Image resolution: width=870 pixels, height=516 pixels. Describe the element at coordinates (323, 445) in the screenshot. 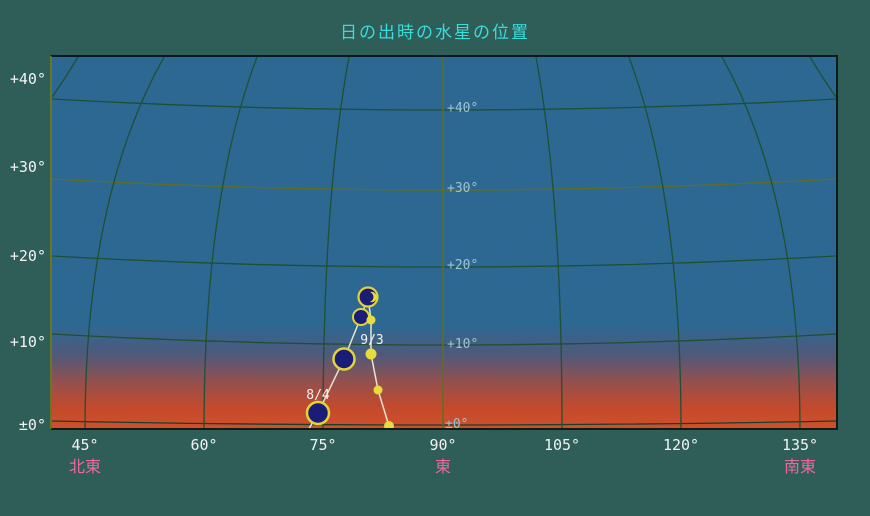

I see `x-axis-tick-75: 75°` at that location.